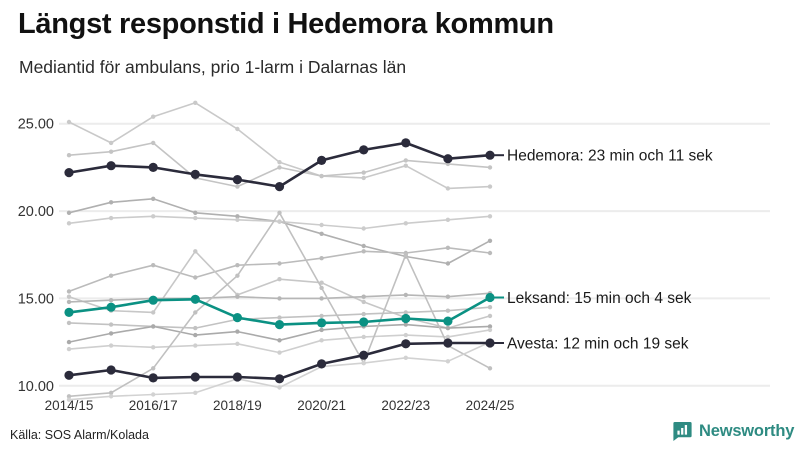 This screenshot has width=800, height=450. What do you see at coordinates (286, 24) in the screenshot?
I see `page-title: Längst responstid i Hedemora kommun` at bounding box center [286, 24].